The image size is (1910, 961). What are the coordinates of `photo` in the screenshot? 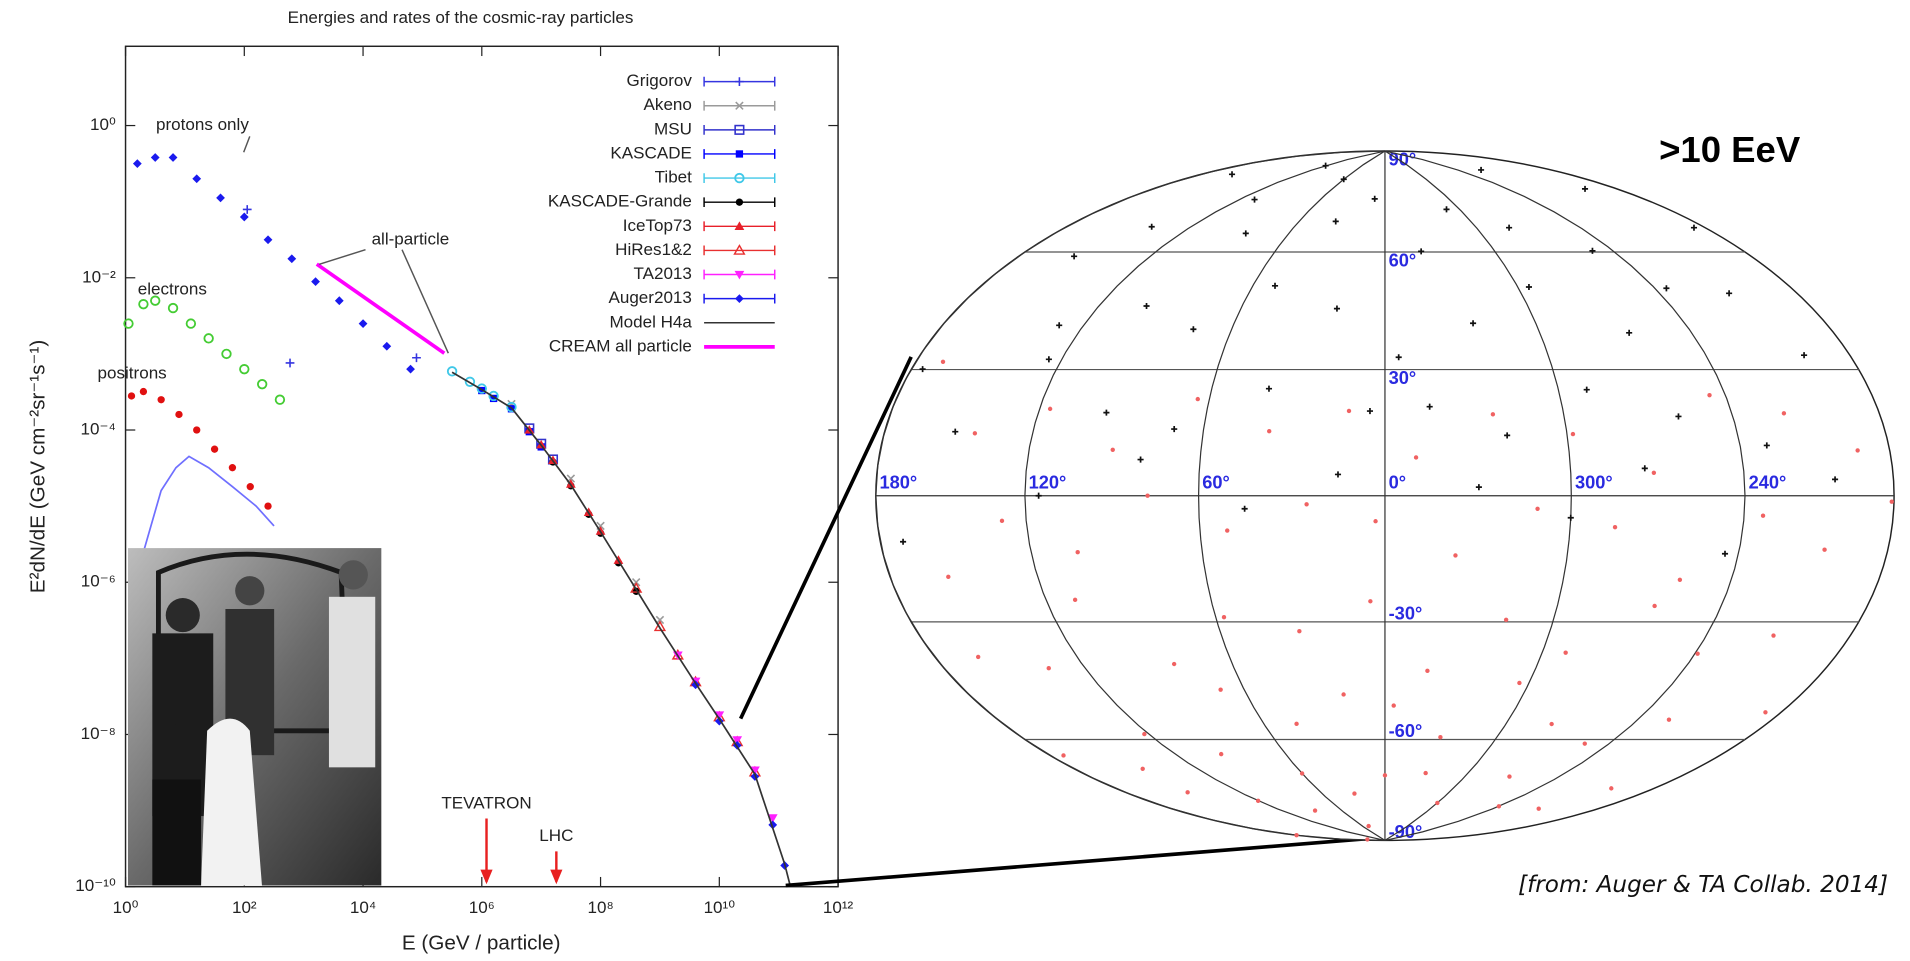 It's located at (254, 717).